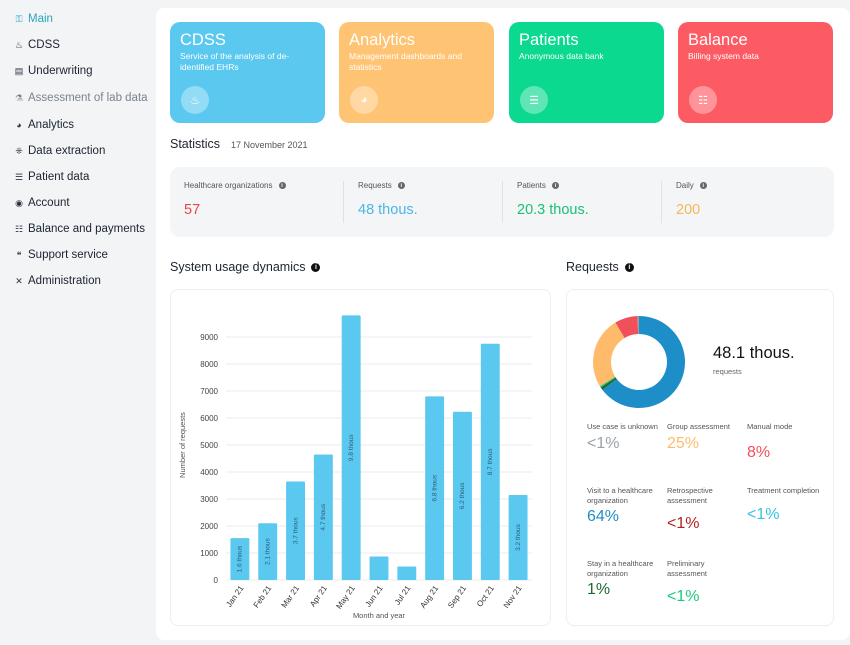  Describe the element at coordinates (209, 445) in the screenshot. I see `y-tick-label: 5000` at that location.